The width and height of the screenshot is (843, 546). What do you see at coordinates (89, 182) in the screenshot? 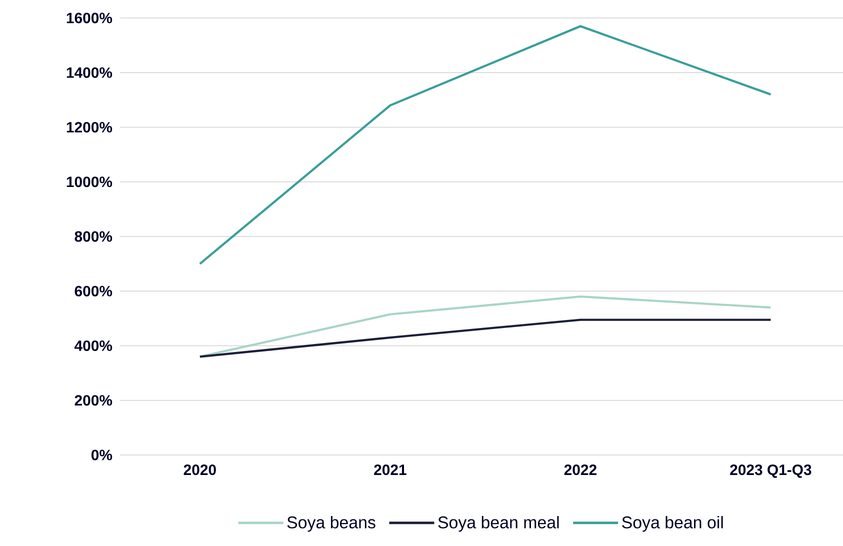
I see `y-tick-label: 1000%` at bounding box center [89, 182].